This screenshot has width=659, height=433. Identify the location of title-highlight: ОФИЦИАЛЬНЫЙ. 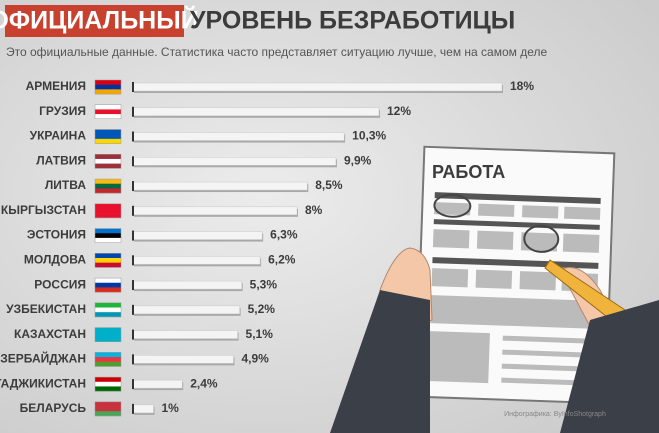
(99, 20).